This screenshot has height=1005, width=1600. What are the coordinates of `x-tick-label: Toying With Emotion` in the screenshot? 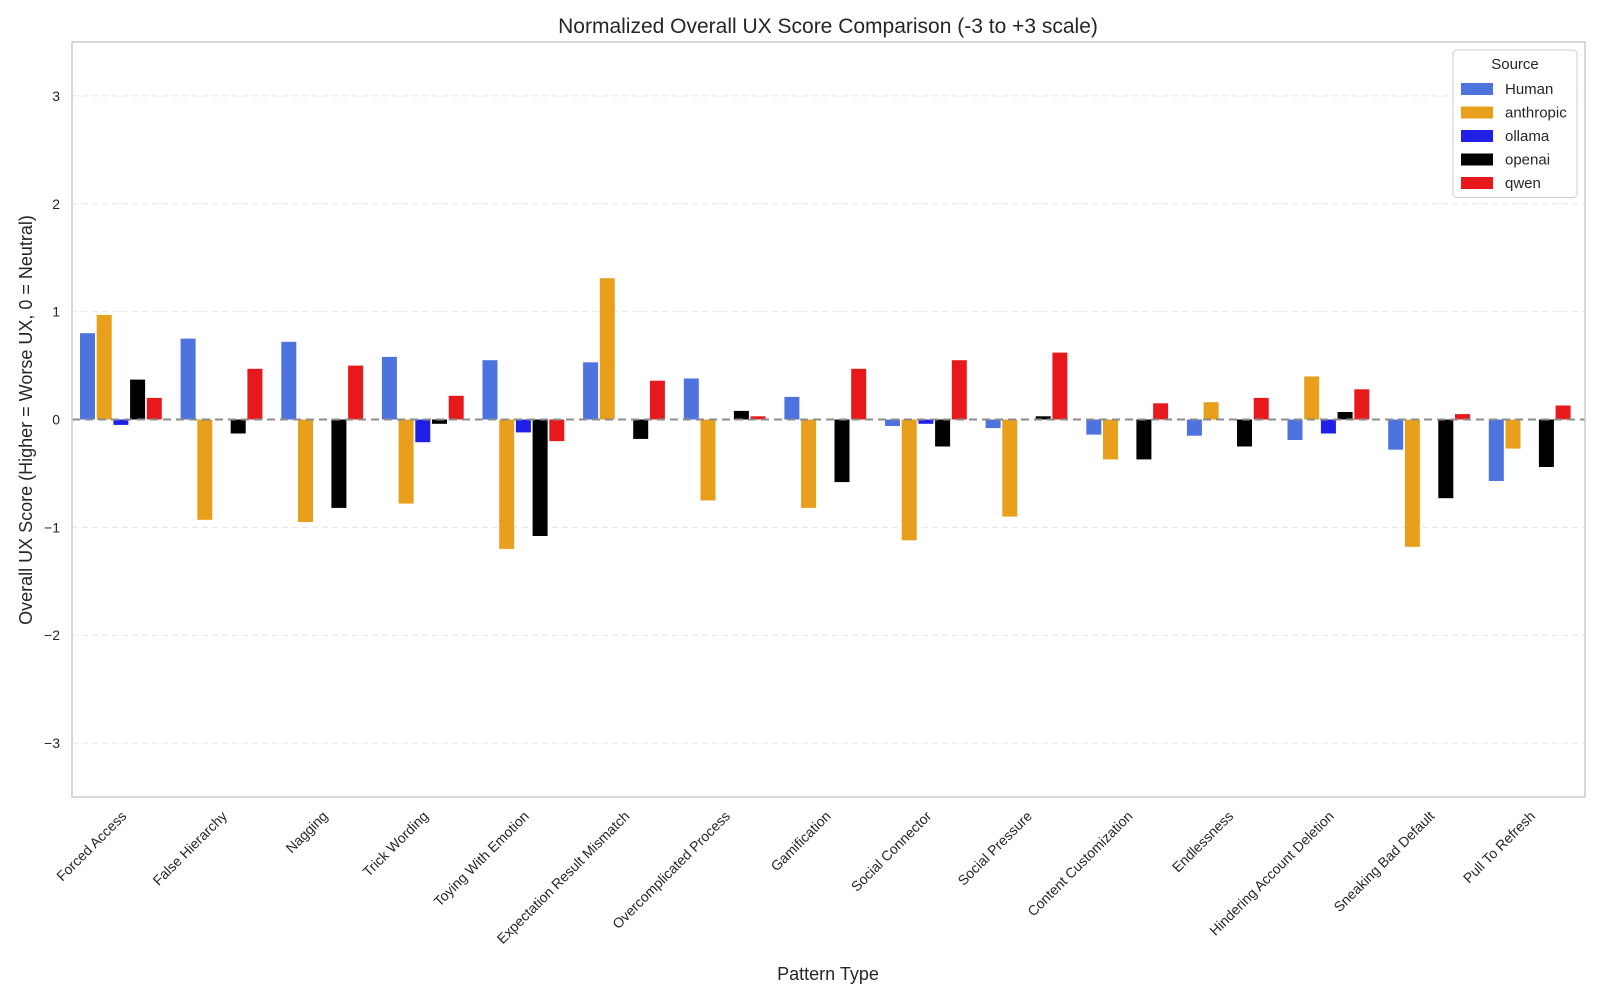 It's located at (481, 859).